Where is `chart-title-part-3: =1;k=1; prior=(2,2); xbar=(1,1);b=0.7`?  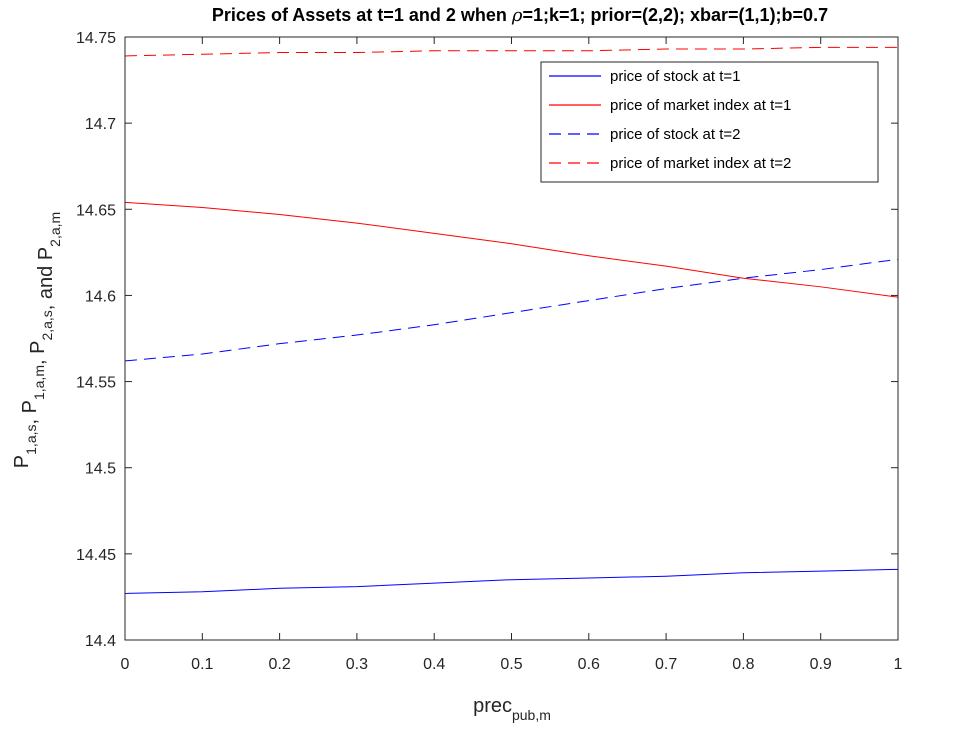
chart-title-part-3: =1;k=1; prior=(2,2); xbar=(1,1);b=0.7 is located at coordinates (675, 15).